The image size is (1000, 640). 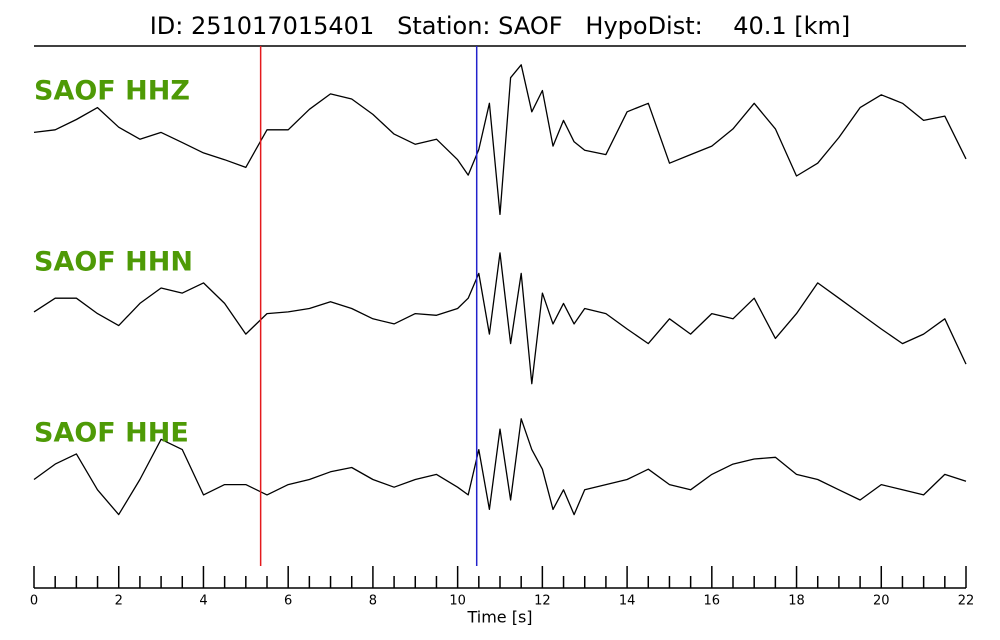 I want to click on x-tick-label: 4, so click(x=203, y=601).